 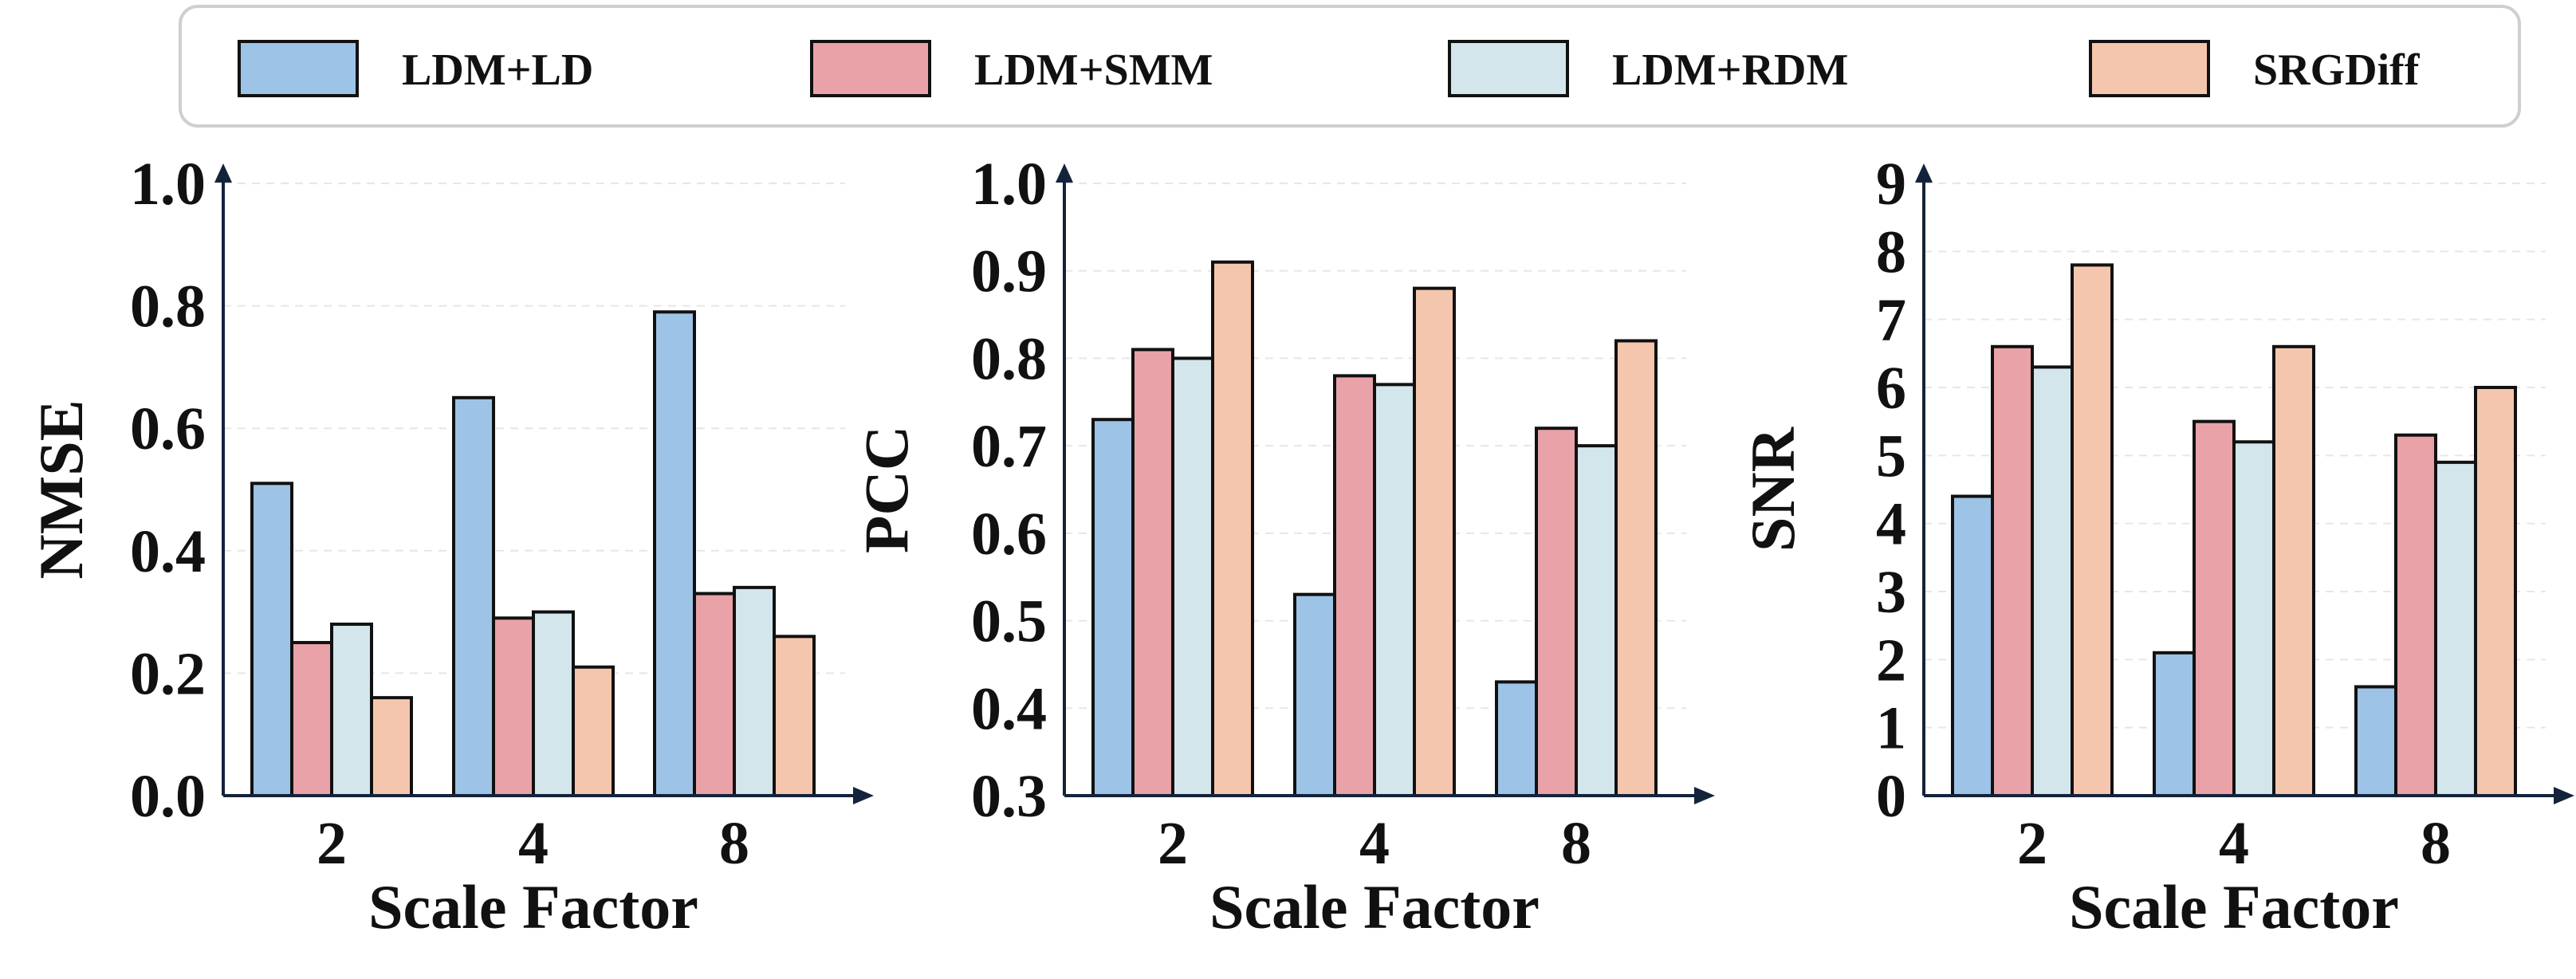 What do you see at coordinates (1891, 797) in the screenshot?
I see `y-tick-label: 0` at bounding box center [1891, 797].